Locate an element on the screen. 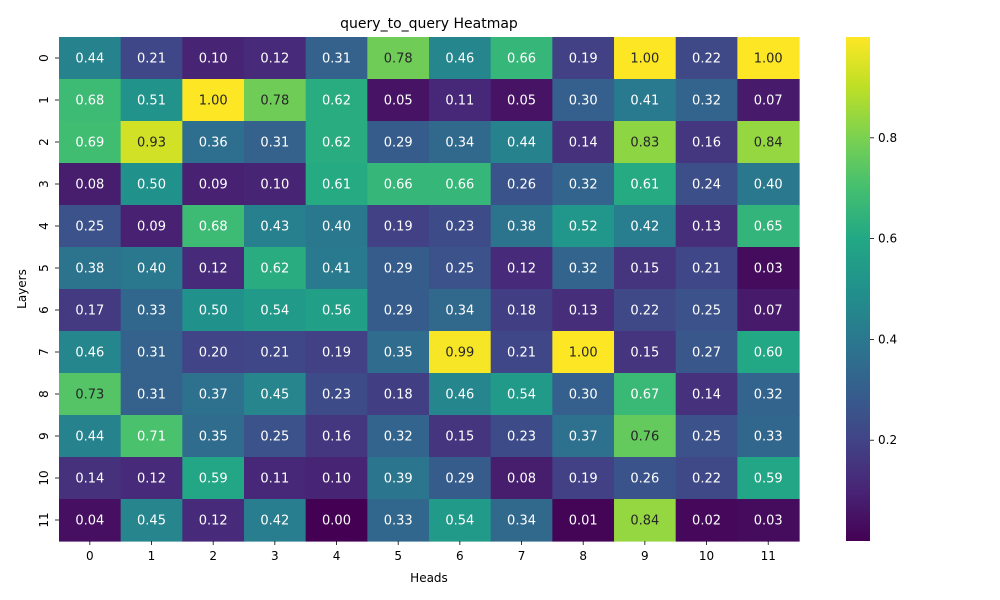  cell-value-label: 0.36 is located at coordinates (213, 143).